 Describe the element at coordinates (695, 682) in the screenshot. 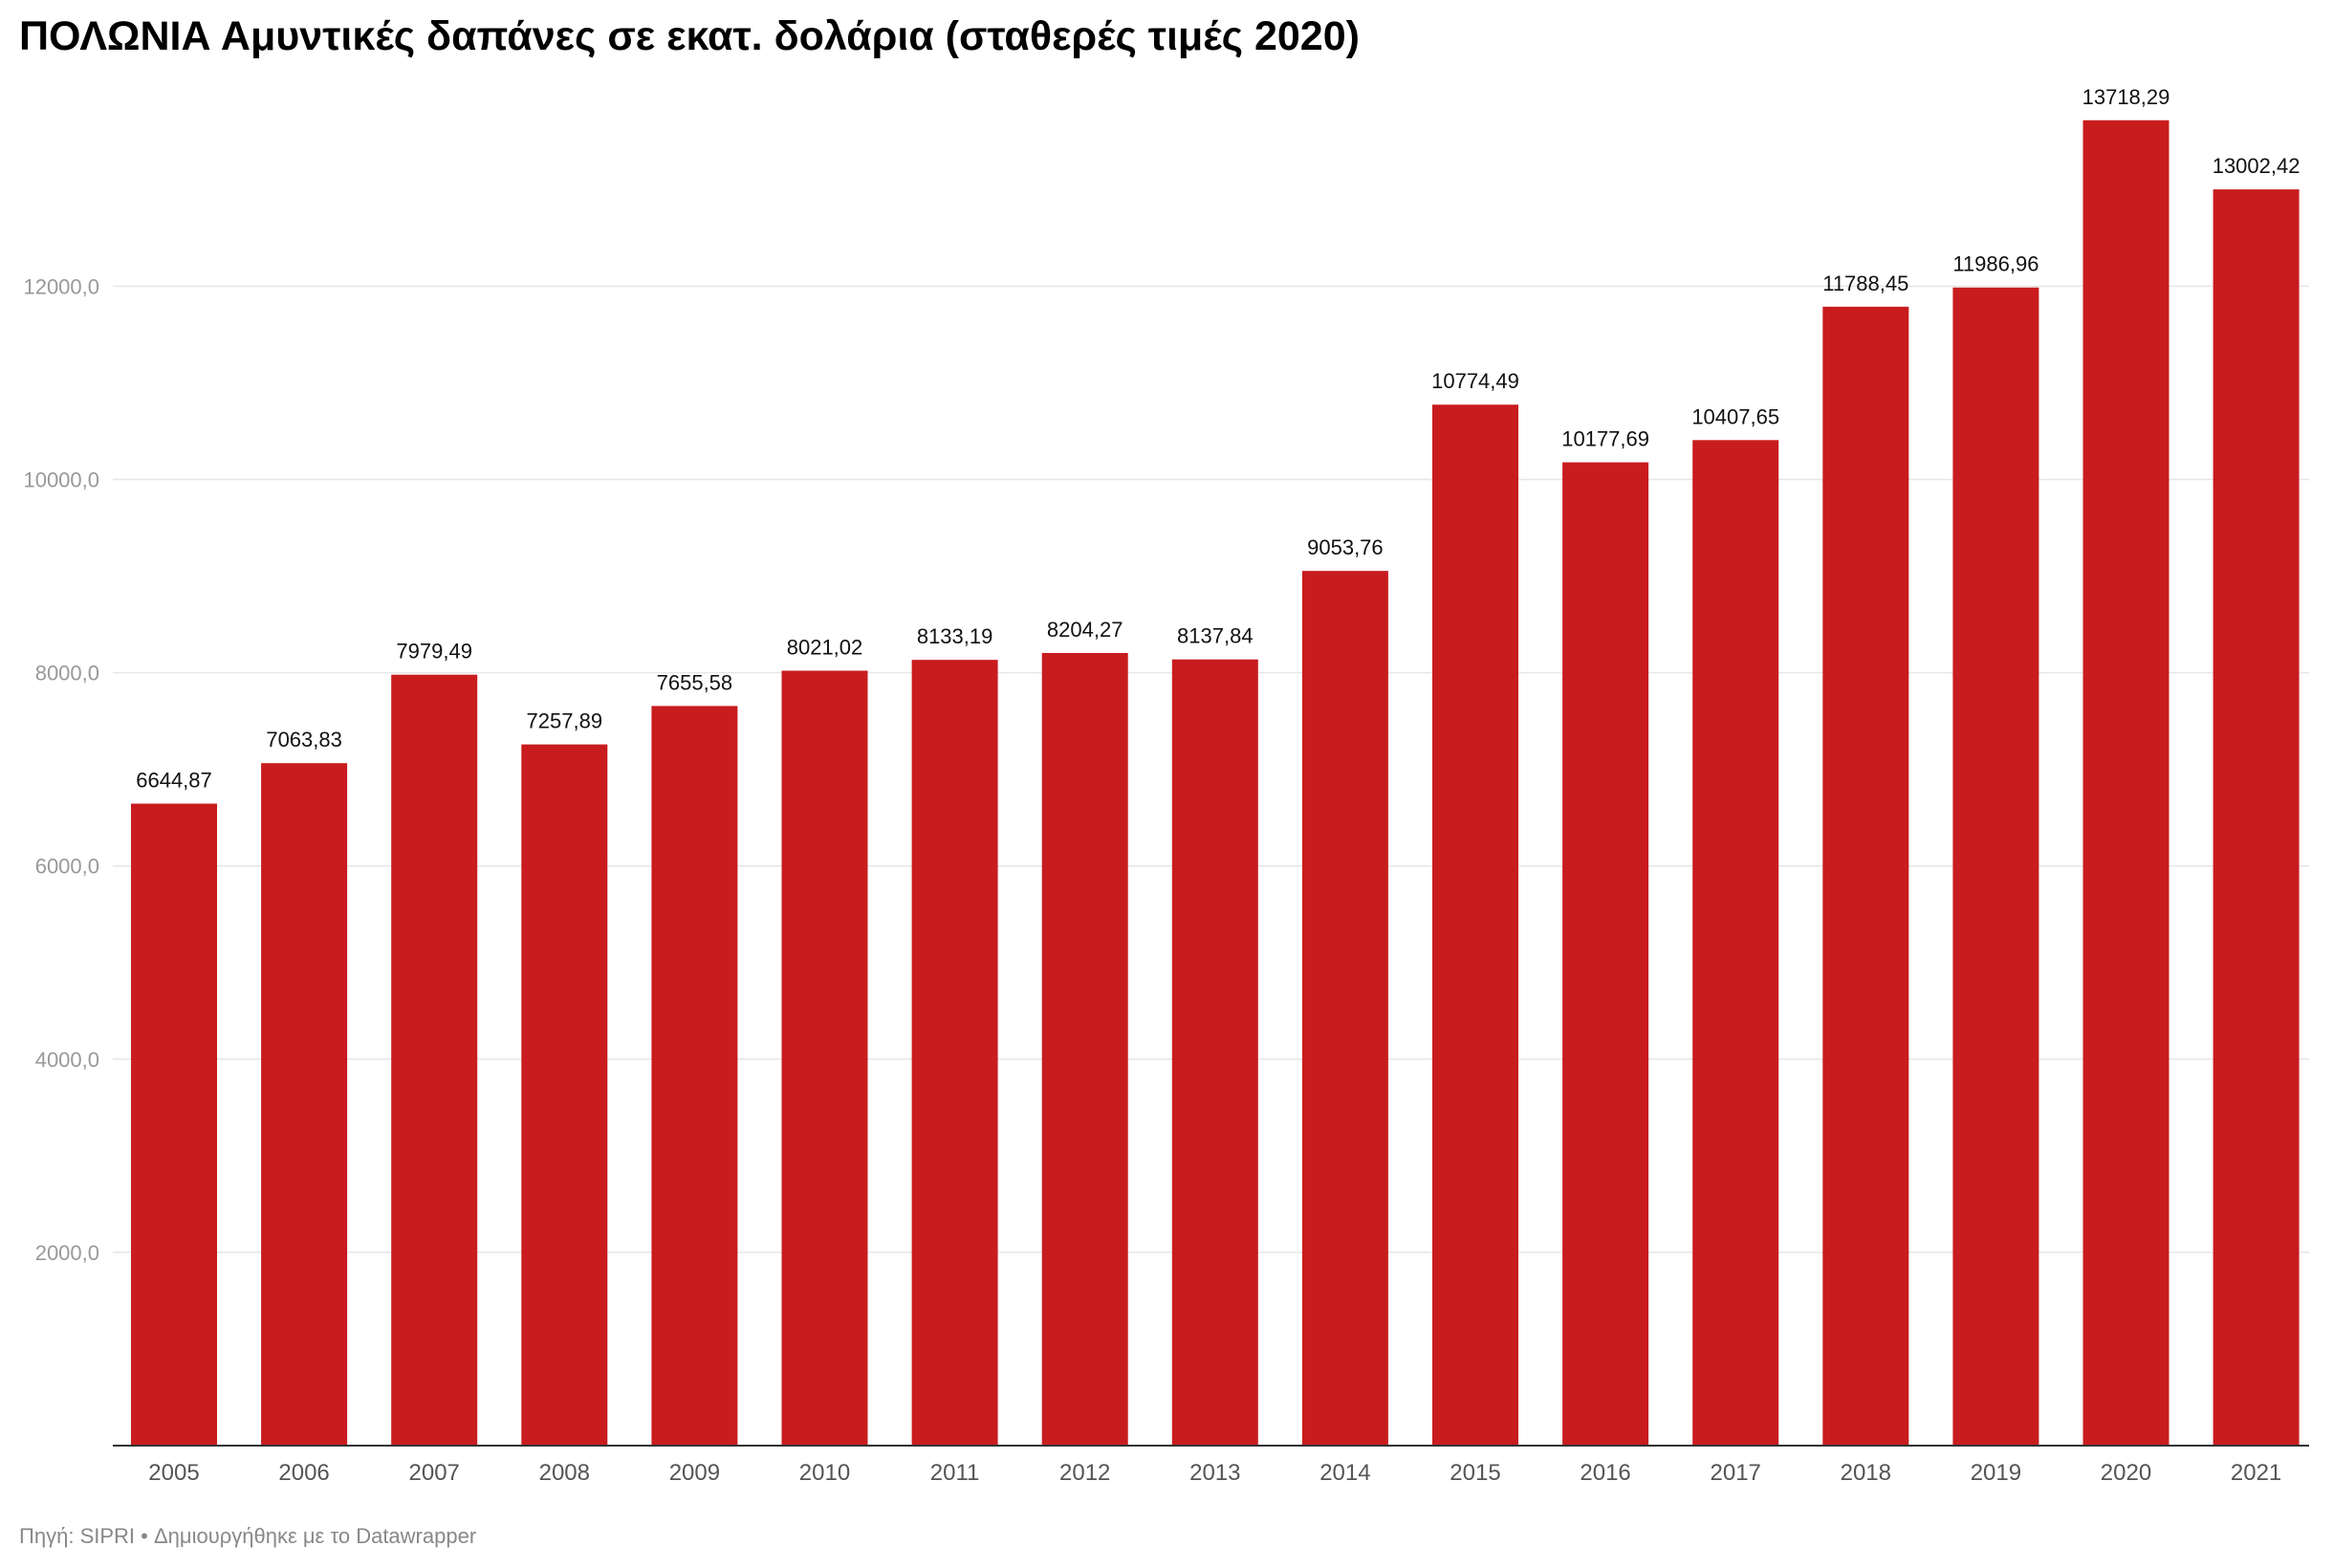

I see `data-label-2009: 7655,58` at that location.